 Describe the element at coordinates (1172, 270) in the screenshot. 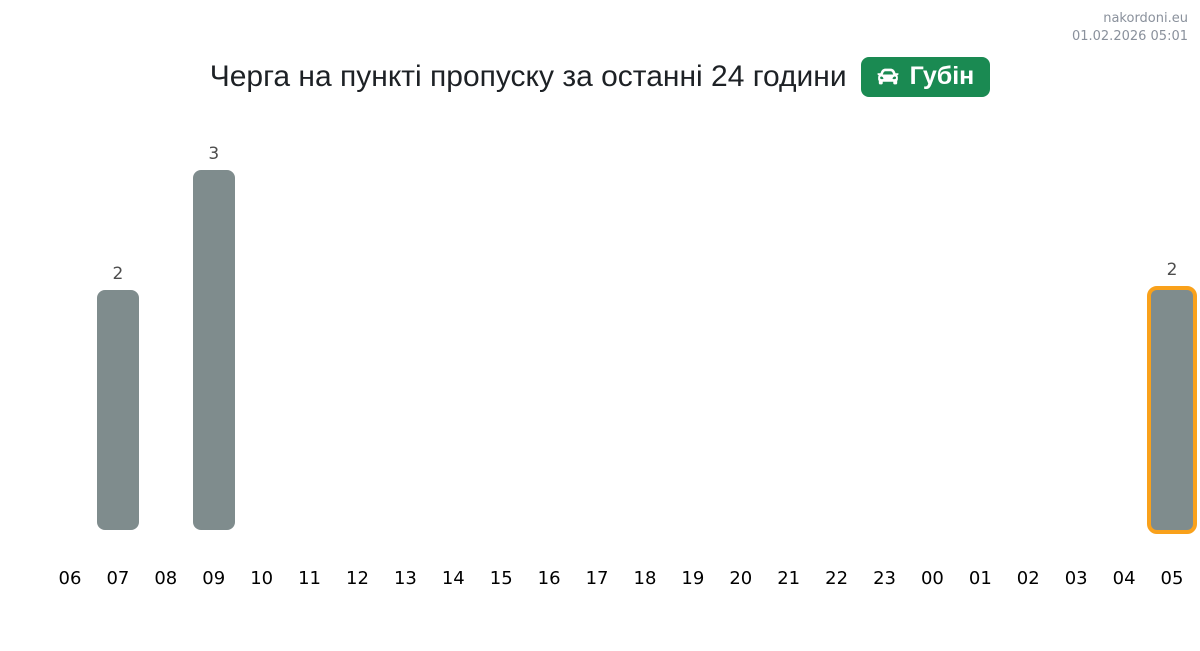

I see `value-label-05: 2` at that location.